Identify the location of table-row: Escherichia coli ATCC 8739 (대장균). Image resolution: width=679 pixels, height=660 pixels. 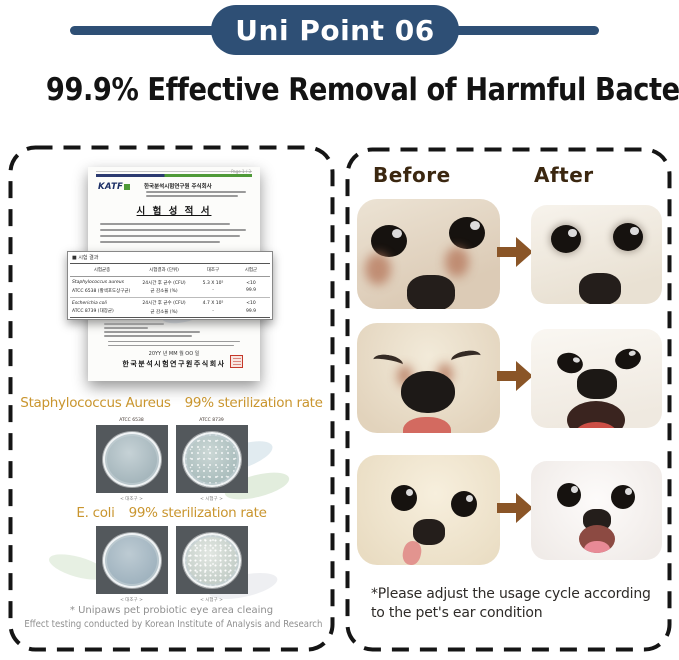
(102, 307).